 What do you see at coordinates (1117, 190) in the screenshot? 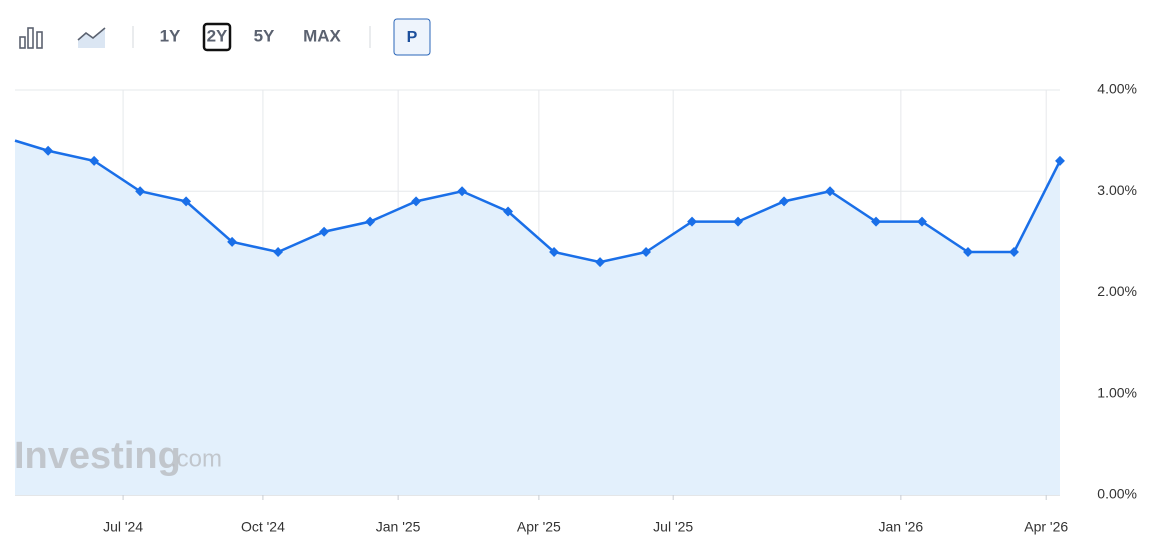
I see `y-tick-label: 3.00%` at bounding box center [1117, 190].